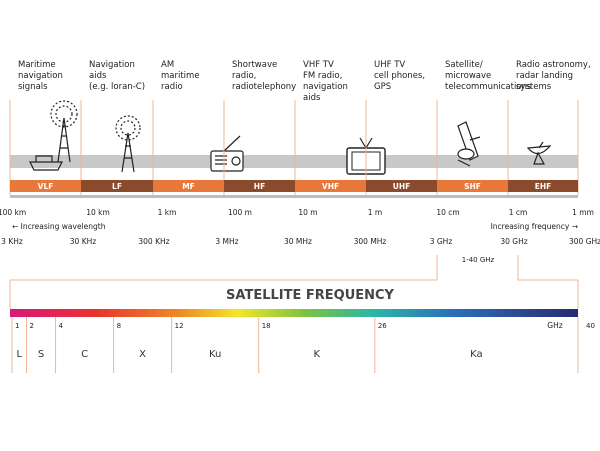 This screenshot has width=600, height=451. Describe the element at coordinates (370, 241) in the screenshot. I see `frequency-label: 300 MHz` at that location.